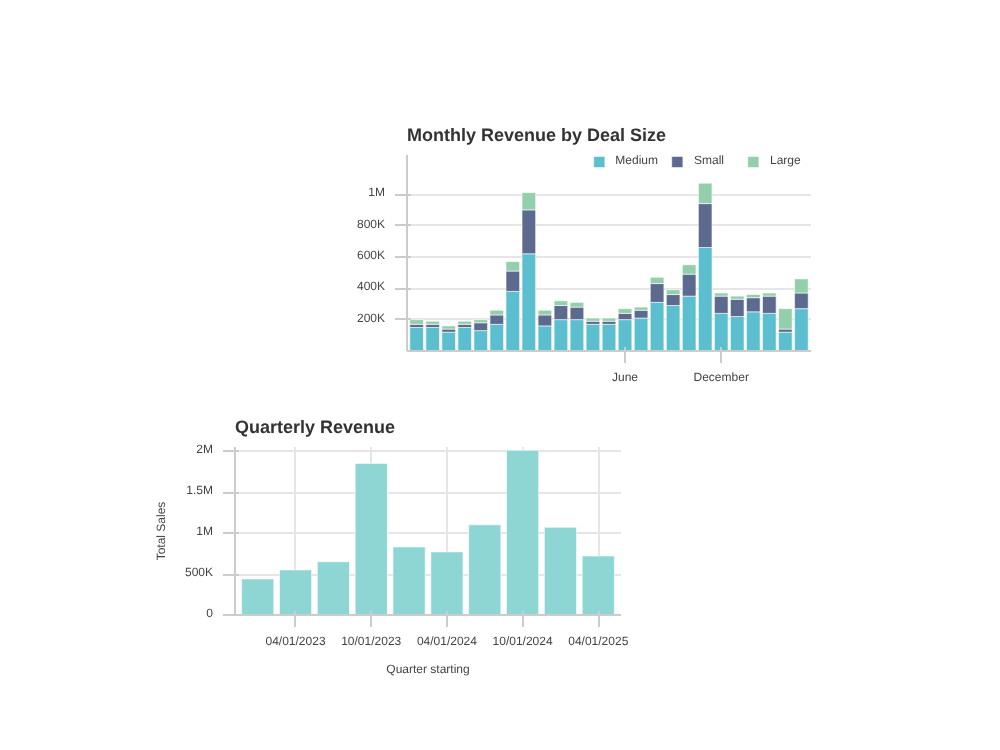  I want to click on chart-title: Quarterly Revenue, so click(315, 427).